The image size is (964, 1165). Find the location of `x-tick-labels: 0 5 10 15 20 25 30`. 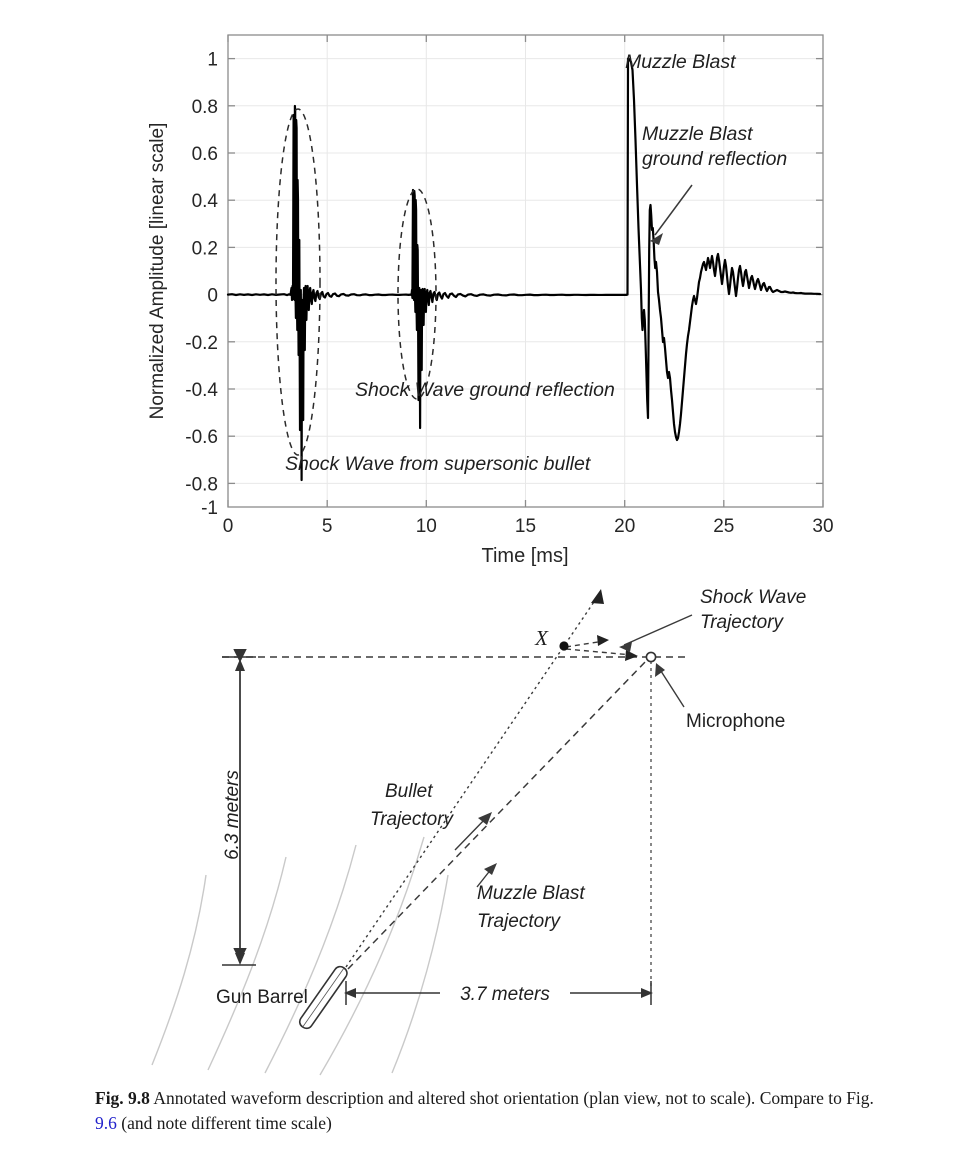

x-tick-labels: 0 5 10 15 20 25 30 is located at coordinates (528, 526).